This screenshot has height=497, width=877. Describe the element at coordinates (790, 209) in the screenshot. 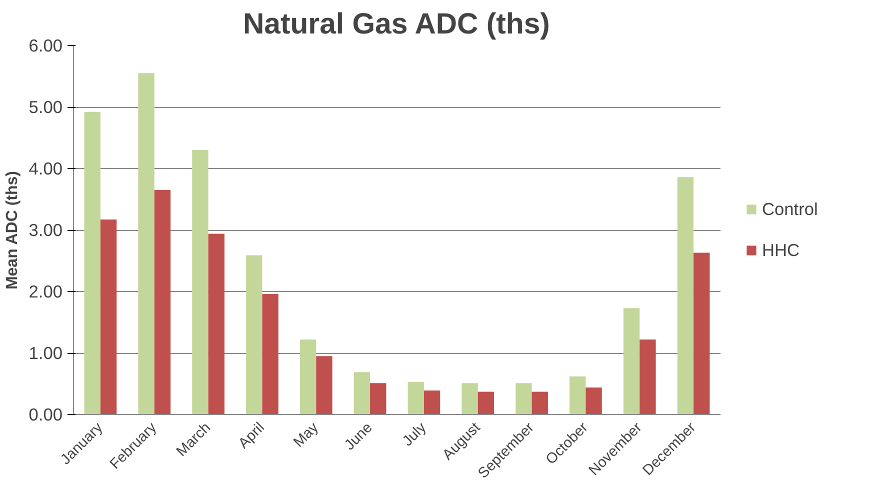

I see `legend-label: Control` at that location.